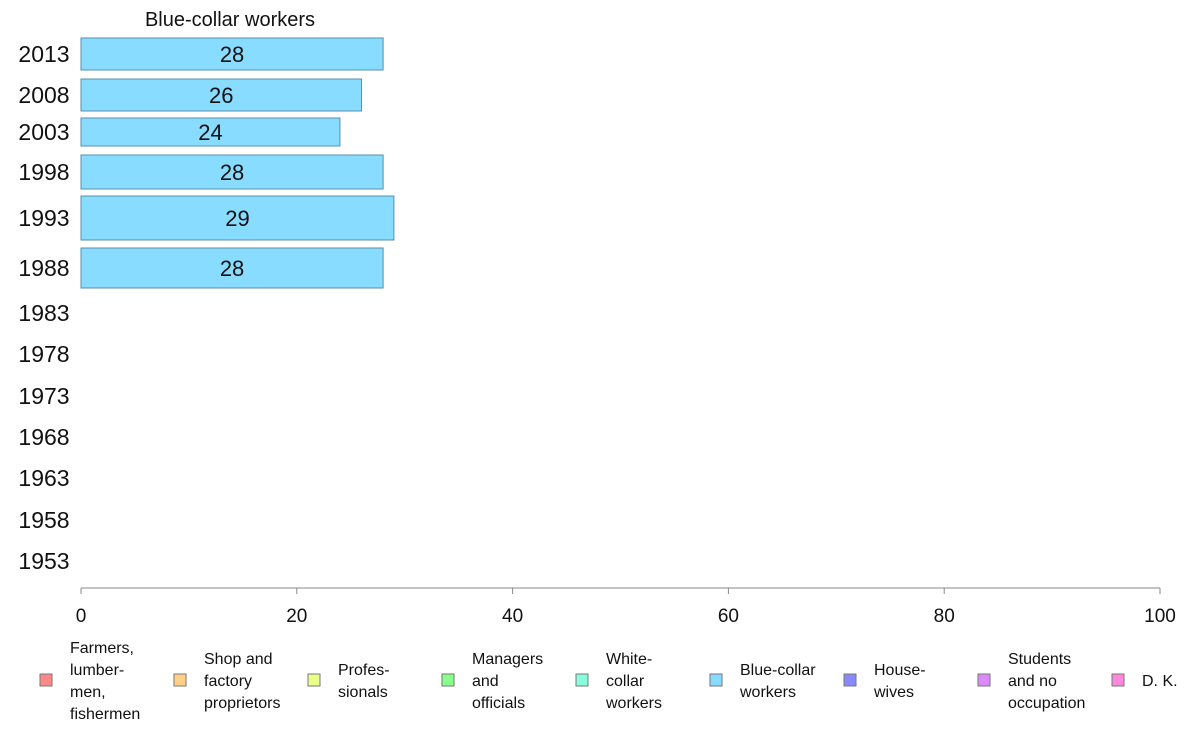  What do you see at coordinates (507, 681) in the screenshot?
I see `legend-label: Managers and officials` at bounding box center [507, 681].